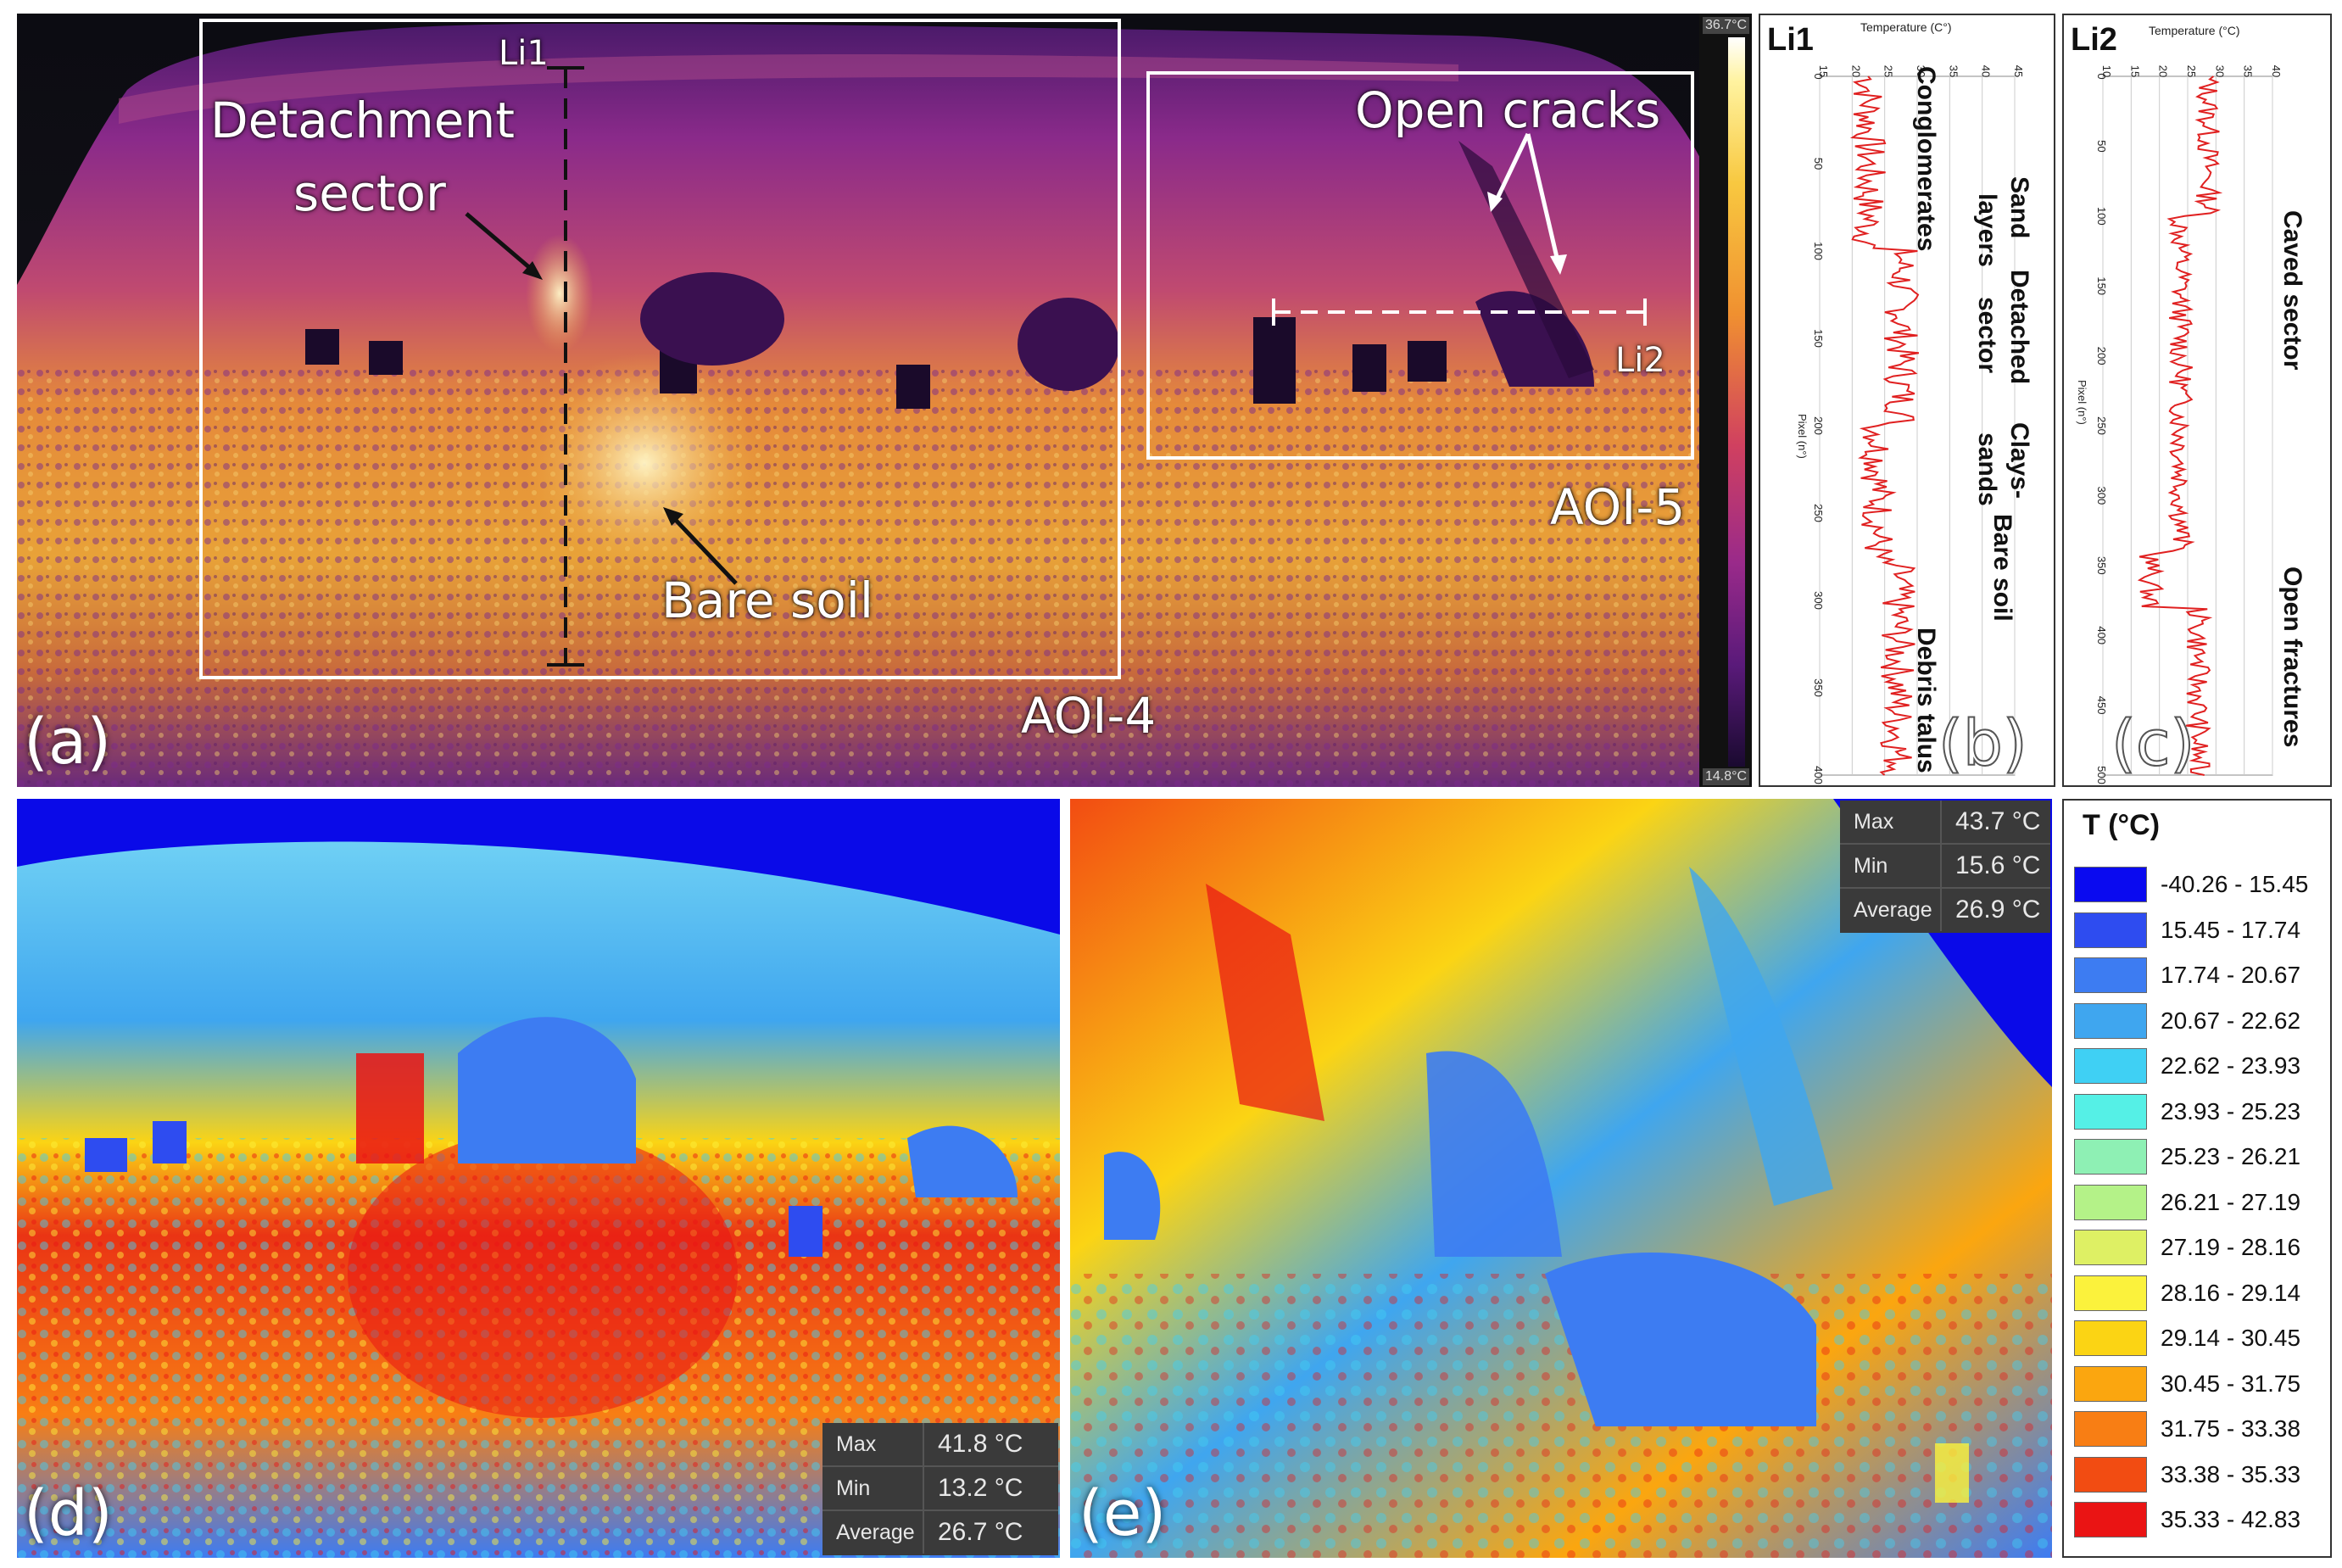 This screenshot has height=1568, width=2342. Describe the element at coordinates (2122, 825) in the screenshot. I see `legend-title: T (°C)` at that location.